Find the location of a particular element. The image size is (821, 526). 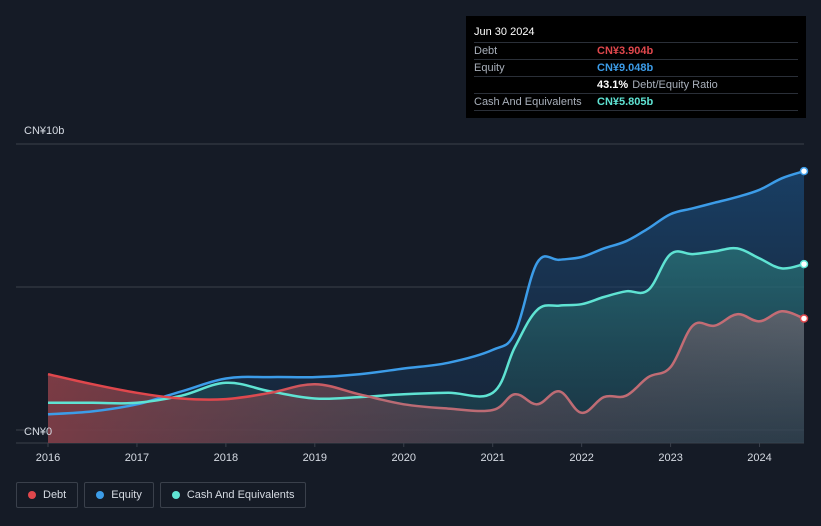

end-marker-equity is located at coordinates (804, 171).